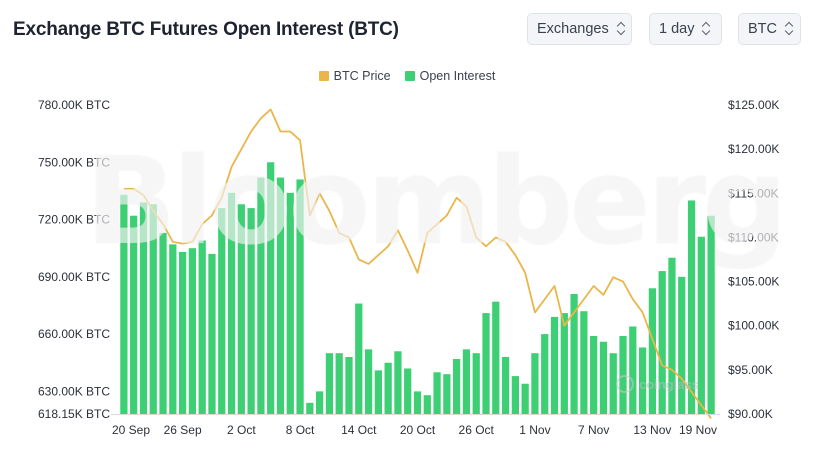 The width and height of the screenshot is (814, 449). I want to click on y-right-tick-label: $90.00K, so click(750, 414).